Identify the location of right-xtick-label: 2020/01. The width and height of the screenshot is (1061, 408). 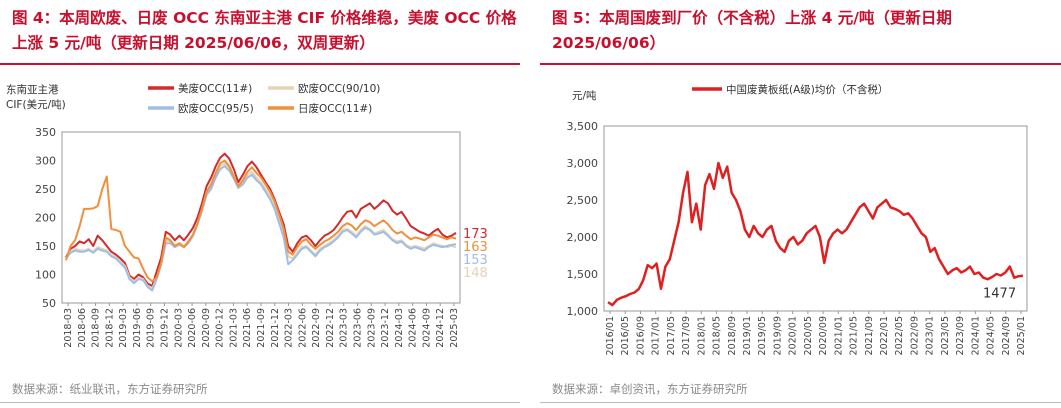
(793, 335).